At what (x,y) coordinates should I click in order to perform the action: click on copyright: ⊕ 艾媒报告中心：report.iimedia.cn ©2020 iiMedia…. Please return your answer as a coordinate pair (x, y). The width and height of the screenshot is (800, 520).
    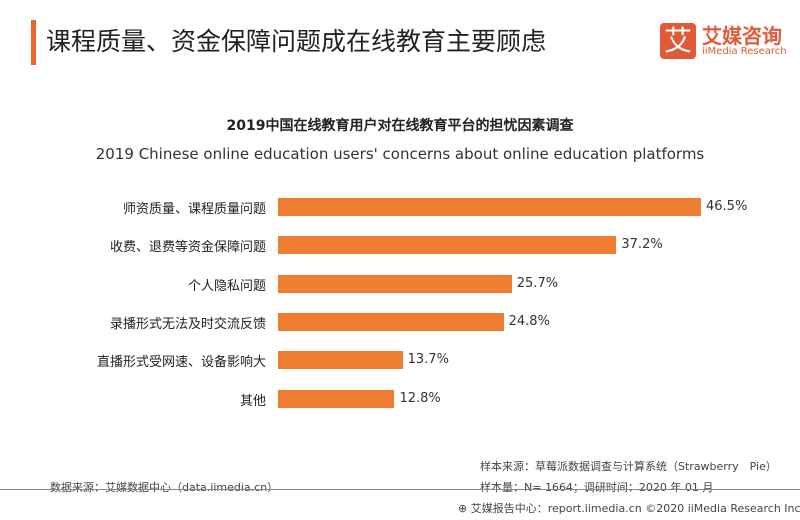
    Looking at the image, I should click on (629, 508).